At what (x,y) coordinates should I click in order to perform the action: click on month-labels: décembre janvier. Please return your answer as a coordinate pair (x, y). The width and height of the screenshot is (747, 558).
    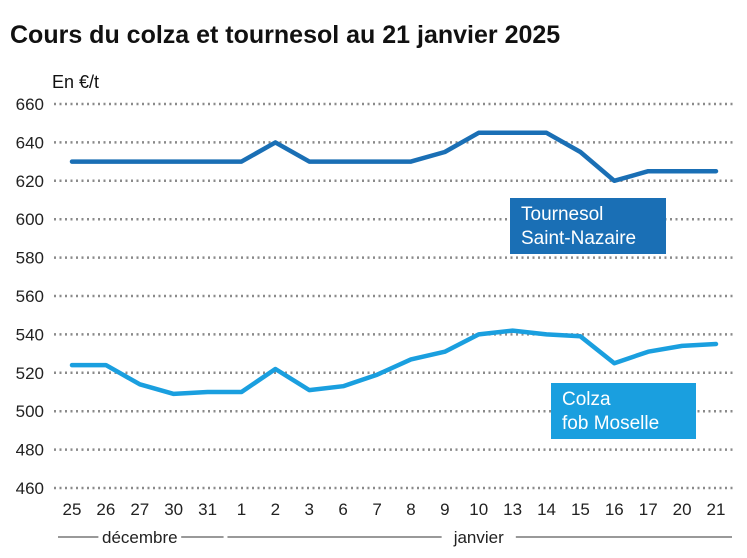
    Looking at the image, I should click on (395, 537).